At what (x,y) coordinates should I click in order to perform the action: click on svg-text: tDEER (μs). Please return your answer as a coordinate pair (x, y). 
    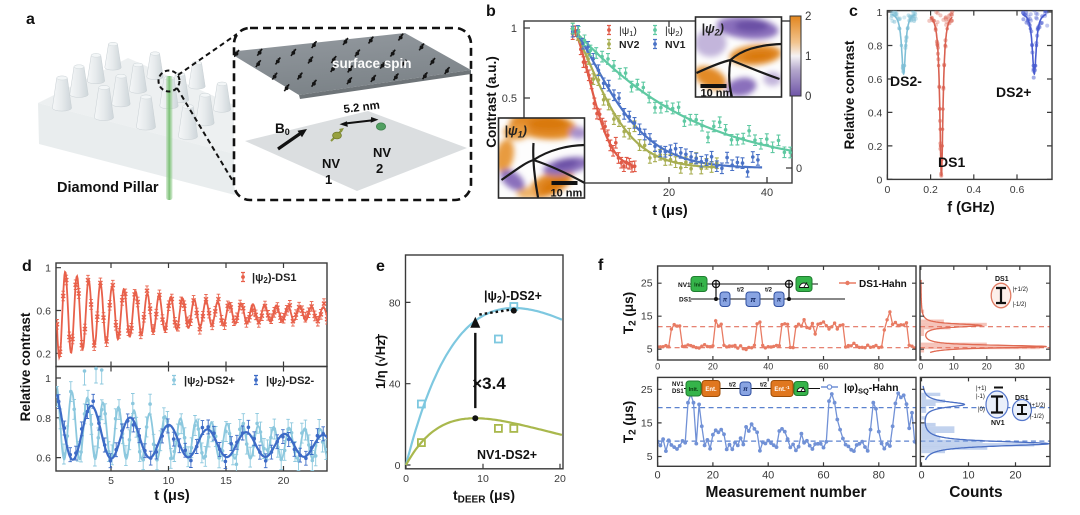
    Looking at the image, I should click on (484, 496).